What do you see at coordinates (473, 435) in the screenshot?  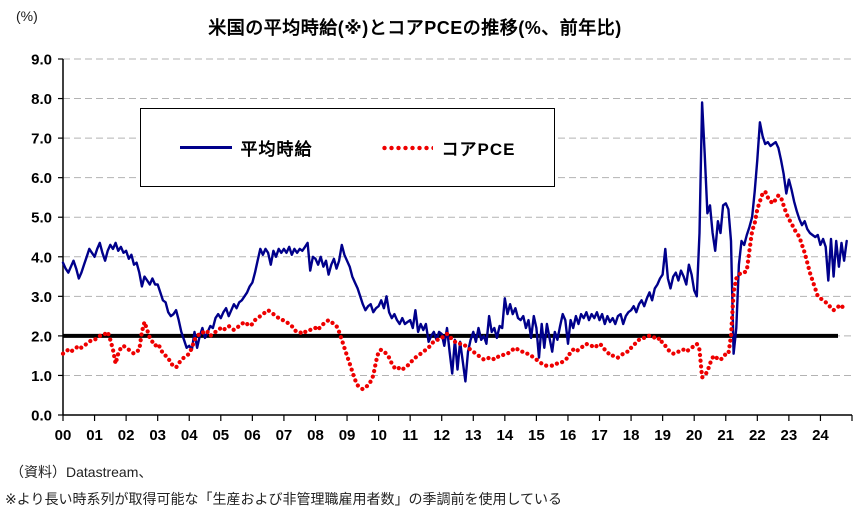 I see `x-tick-label: 13` at bounding box center [473, 435].